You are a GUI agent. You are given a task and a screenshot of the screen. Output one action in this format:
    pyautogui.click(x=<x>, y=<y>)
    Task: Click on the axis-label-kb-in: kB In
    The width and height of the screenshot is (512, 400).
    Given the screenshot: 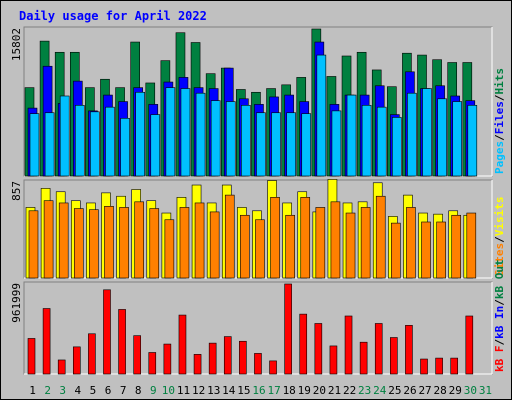 What is the action you would take?
    pyautogui.click(x=499, y=322)
    